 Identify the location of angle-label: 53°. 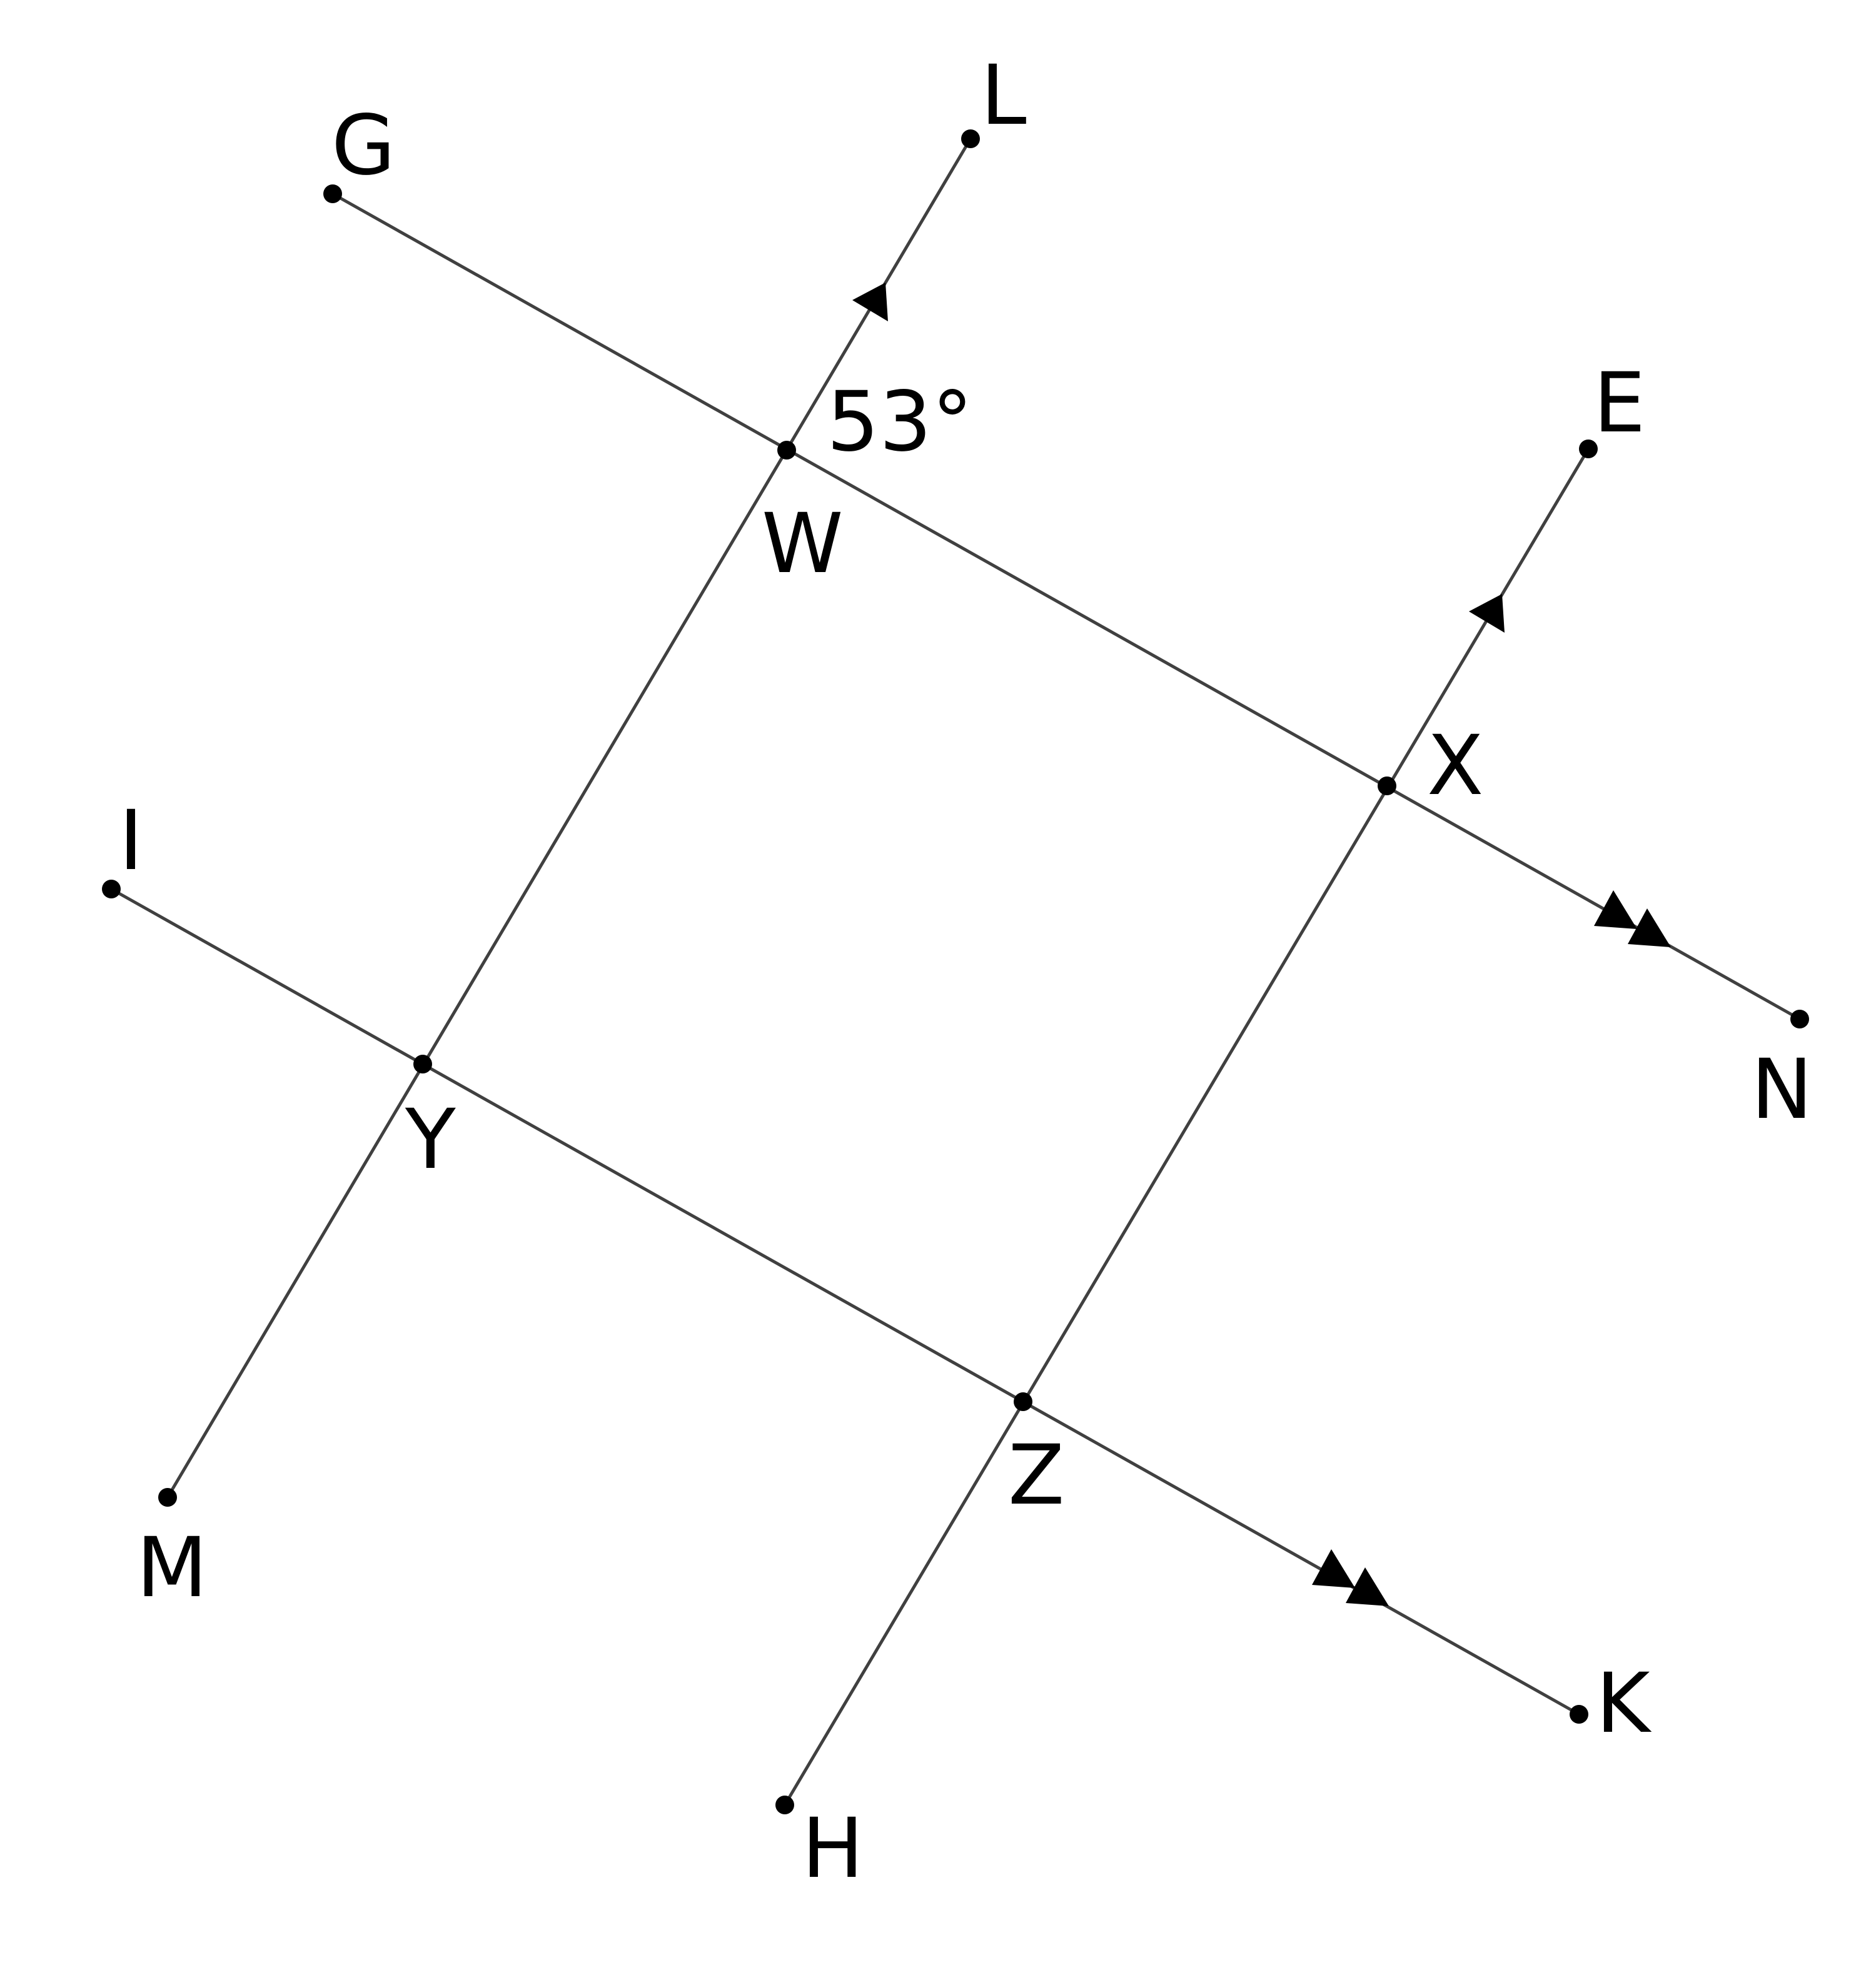
(900, 422).